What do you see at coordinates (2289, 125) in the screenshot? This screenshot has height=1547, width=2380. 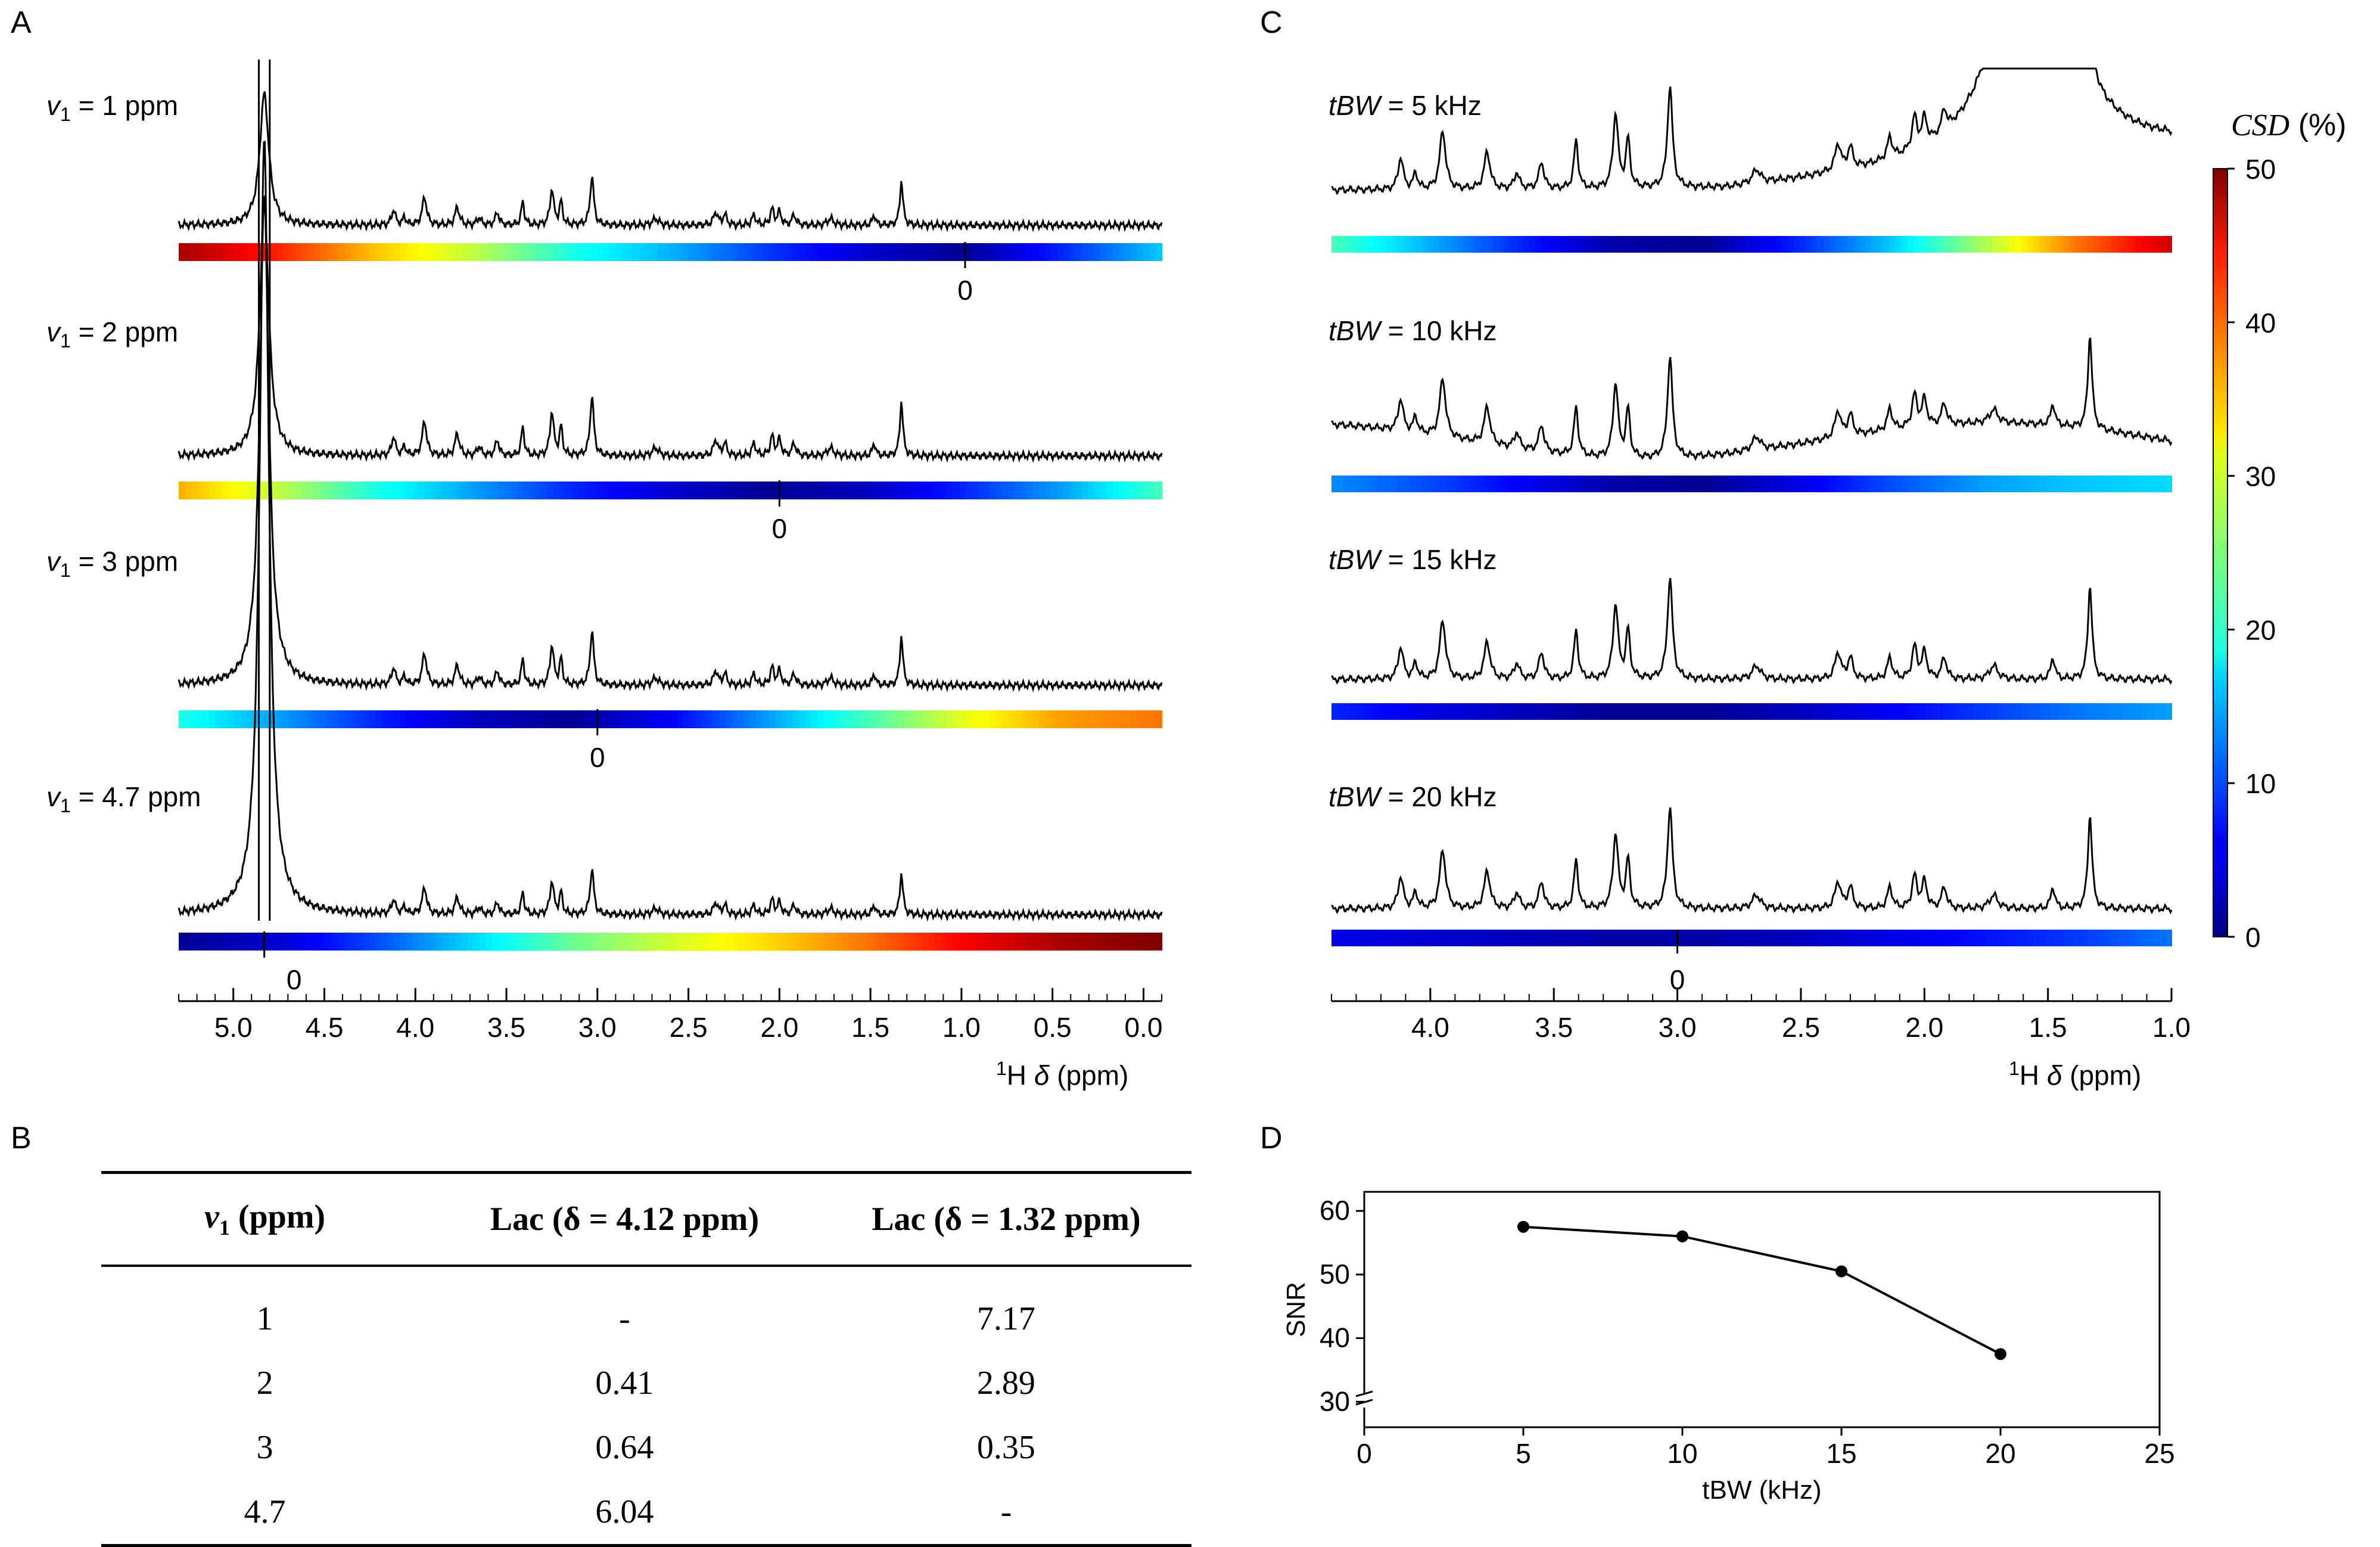 I see `colorbar-title: CSD (%)` at bounding box center [2289, 125].